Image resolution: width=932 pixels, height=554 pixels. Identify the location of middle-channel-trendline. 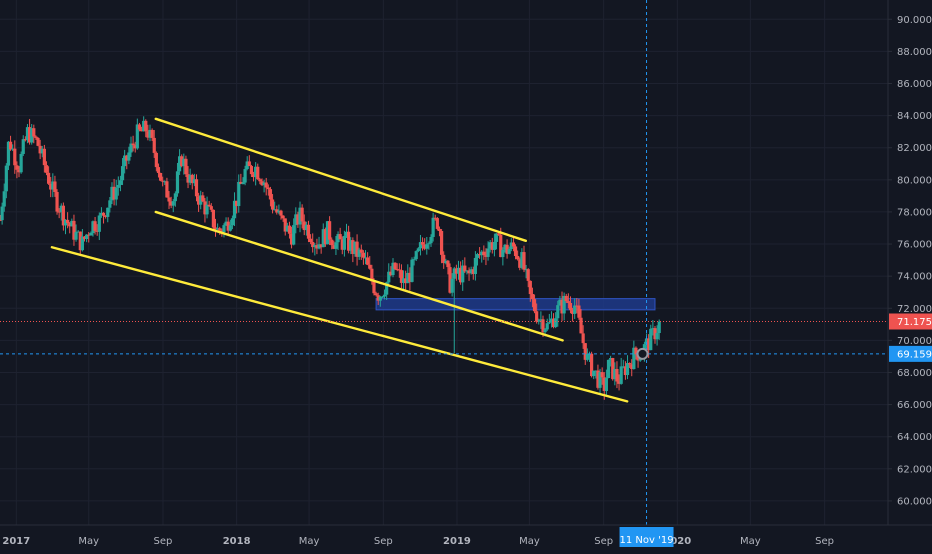
(359, 276).